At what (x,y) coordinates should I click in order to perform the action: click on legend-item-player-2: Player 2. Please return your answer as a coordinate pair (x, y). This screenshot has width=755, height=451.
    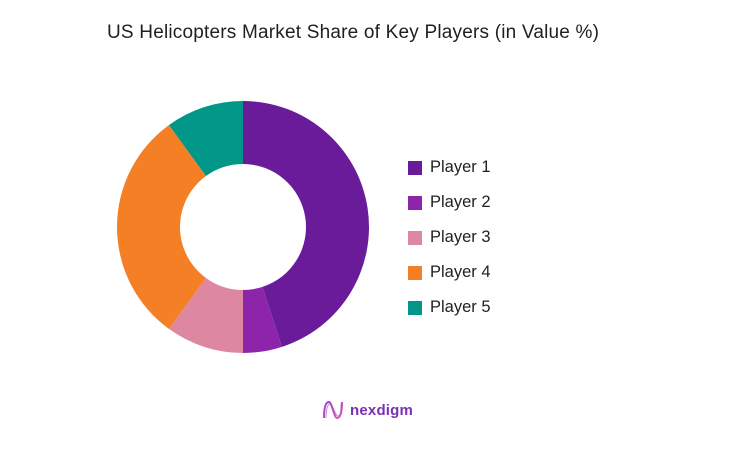
    Looking at the image, I should click on (449, 202).